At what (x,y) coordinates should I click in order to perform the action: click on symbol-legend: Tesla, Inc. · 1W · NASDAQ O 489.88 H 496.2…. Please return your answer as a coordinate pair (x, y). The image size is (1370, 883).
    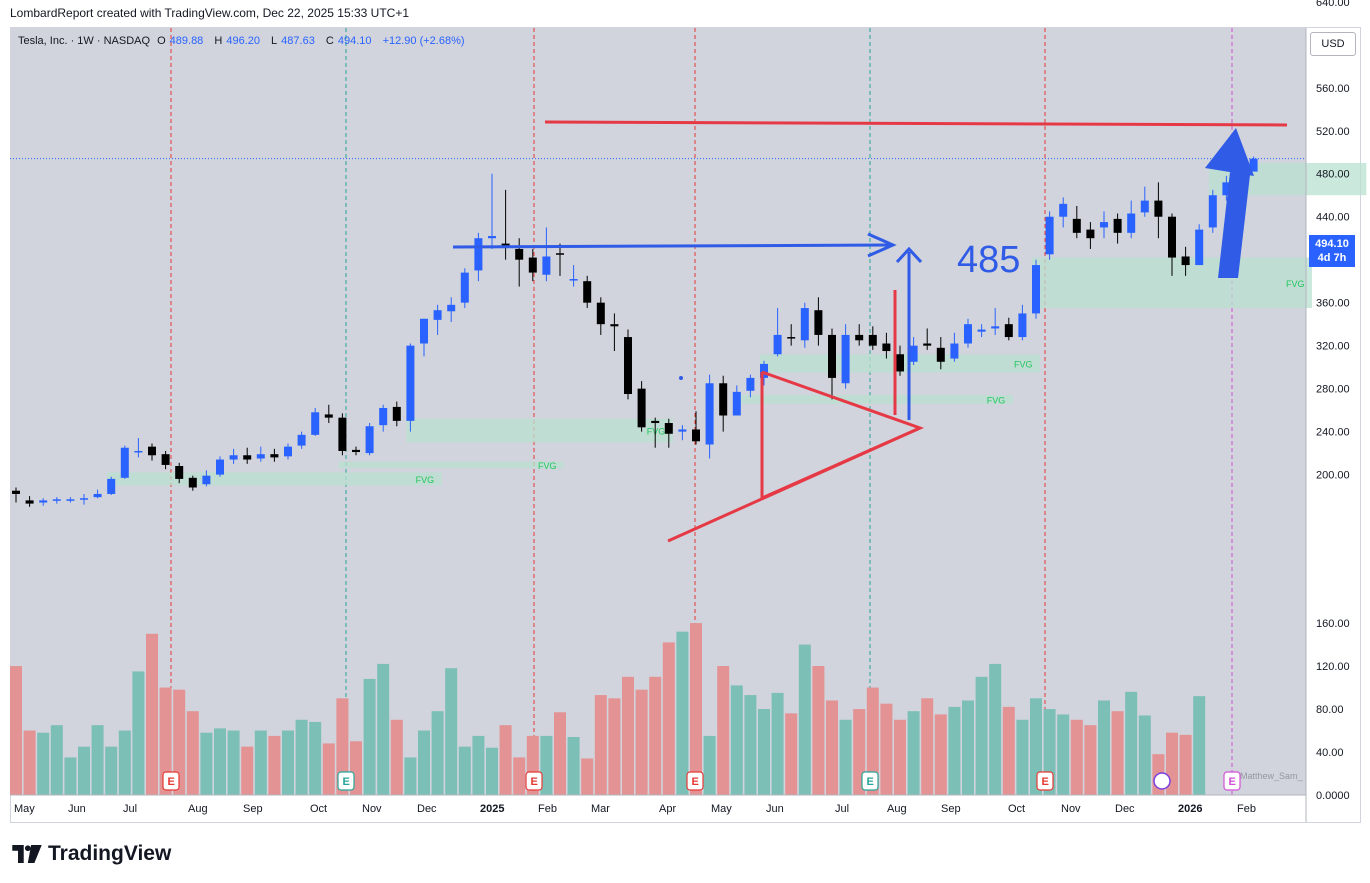
    Looking at the image, I should click on (243, 41).